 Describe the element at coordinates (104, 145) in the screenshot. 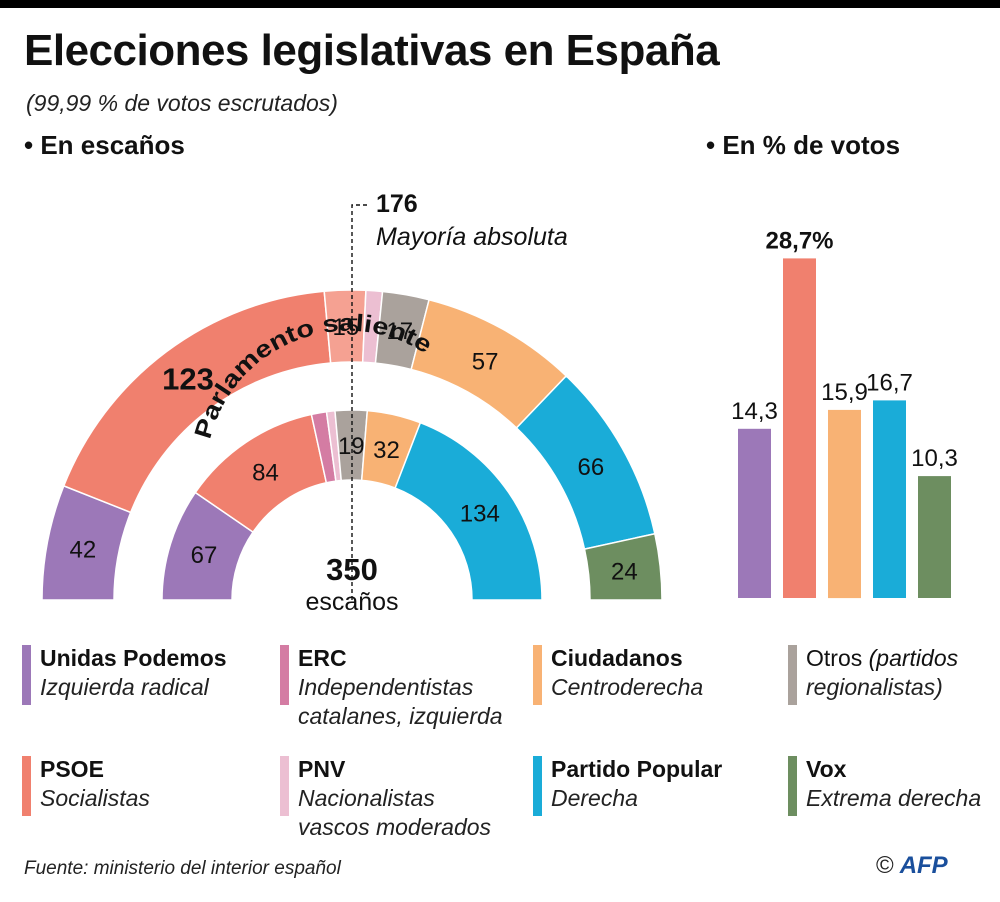

I see `seats-section-heading: • En escaños` at that location.